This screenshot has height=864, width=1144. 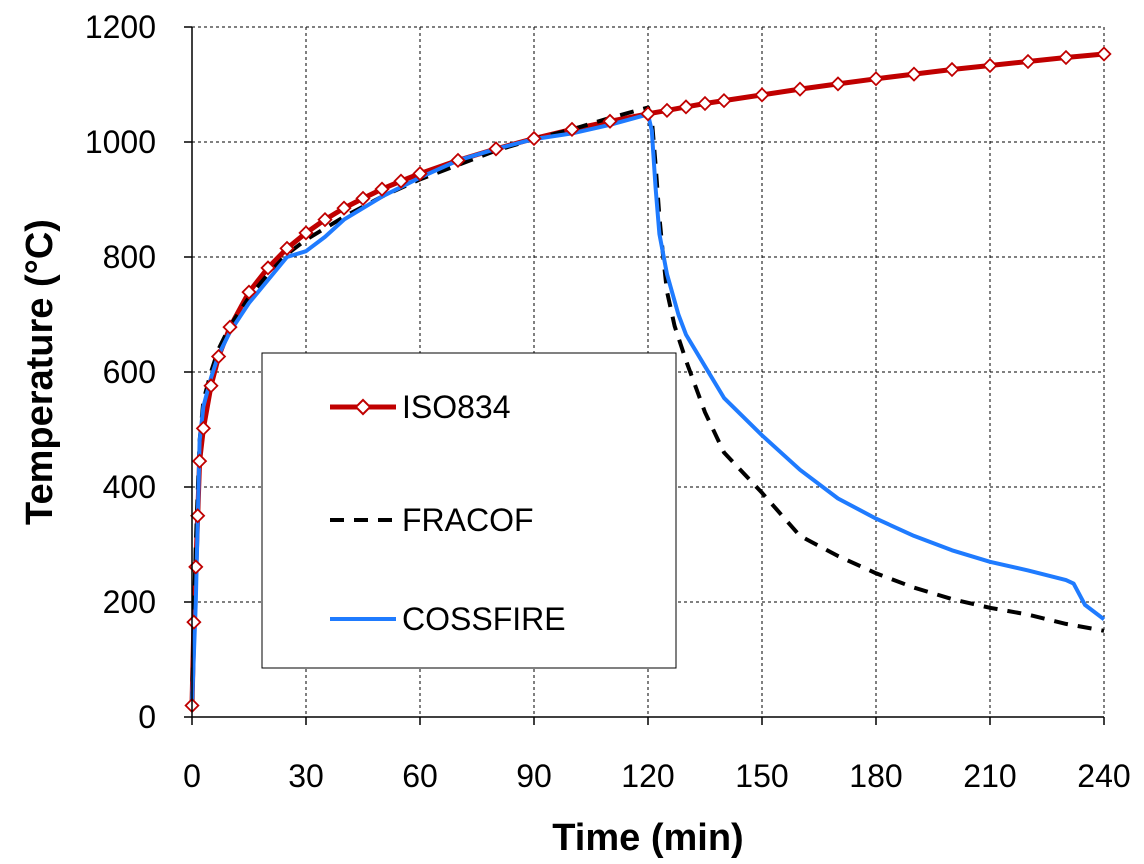 I want to click on x-tick-label: 90, so click(x=534, y=776).